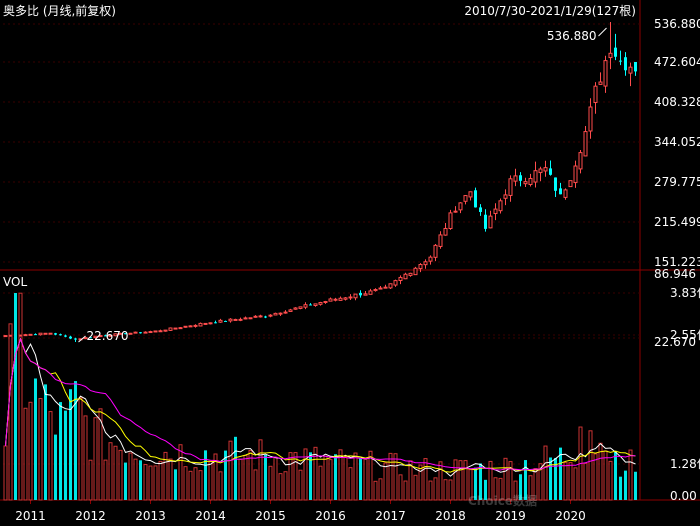 This screenshot has height=526, width=700. I want to click on x-tick-label: 2017, so click(390, 516).